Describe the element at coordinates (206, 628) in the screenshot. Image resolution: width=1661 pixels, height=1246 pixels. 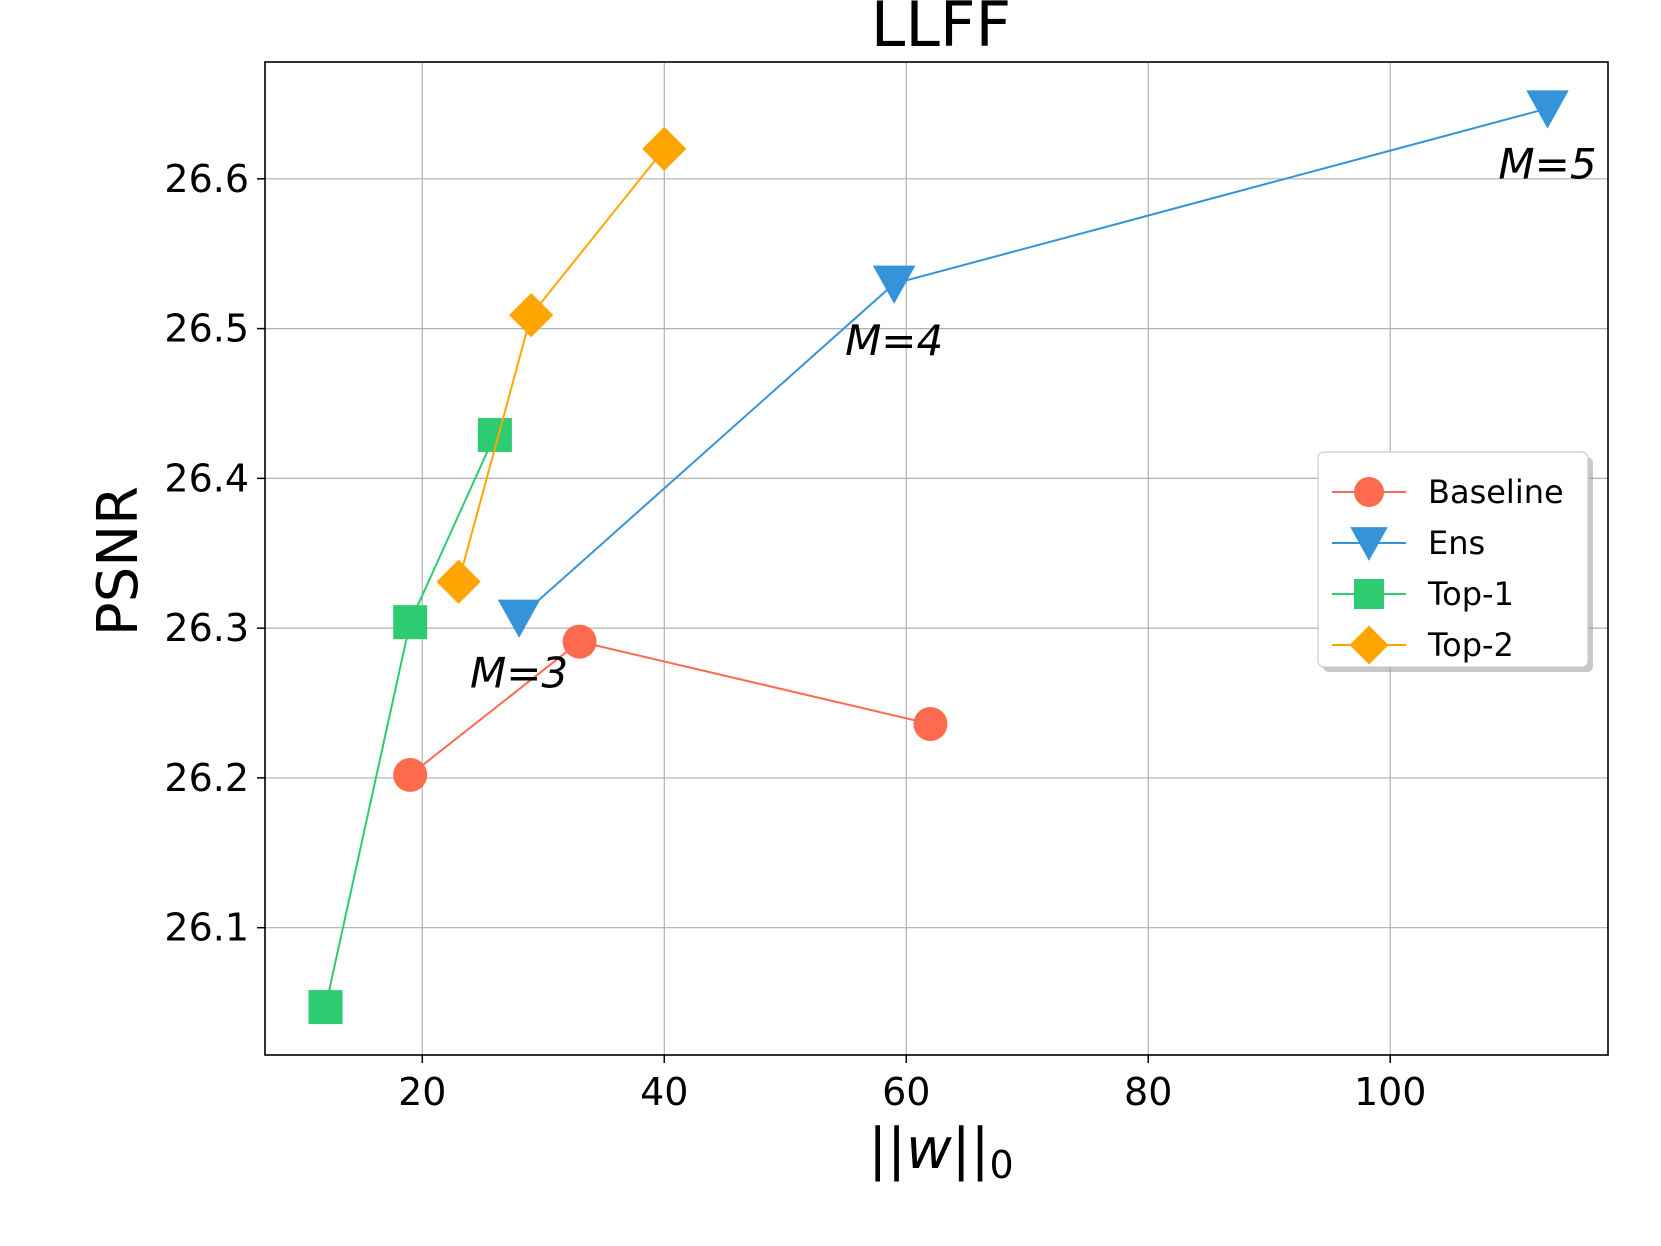
I see `y-tick-label: 26.3` at that location.